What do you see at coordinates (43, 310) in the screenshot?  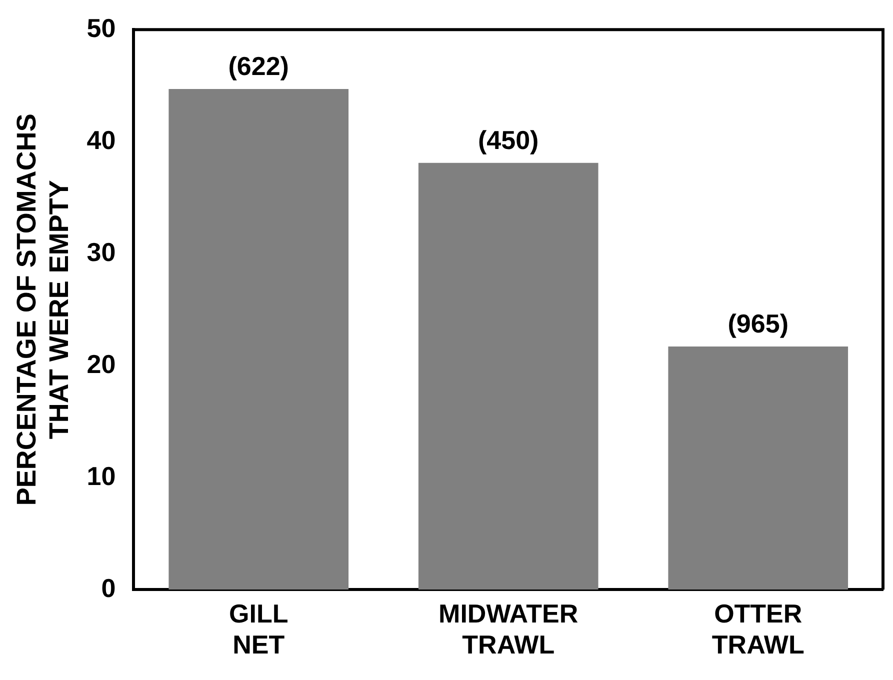 I see `y-axis-title: PERCENTAGE OF STOMACHS THAT WERE EMPTY` at bounding box center [43, 310].